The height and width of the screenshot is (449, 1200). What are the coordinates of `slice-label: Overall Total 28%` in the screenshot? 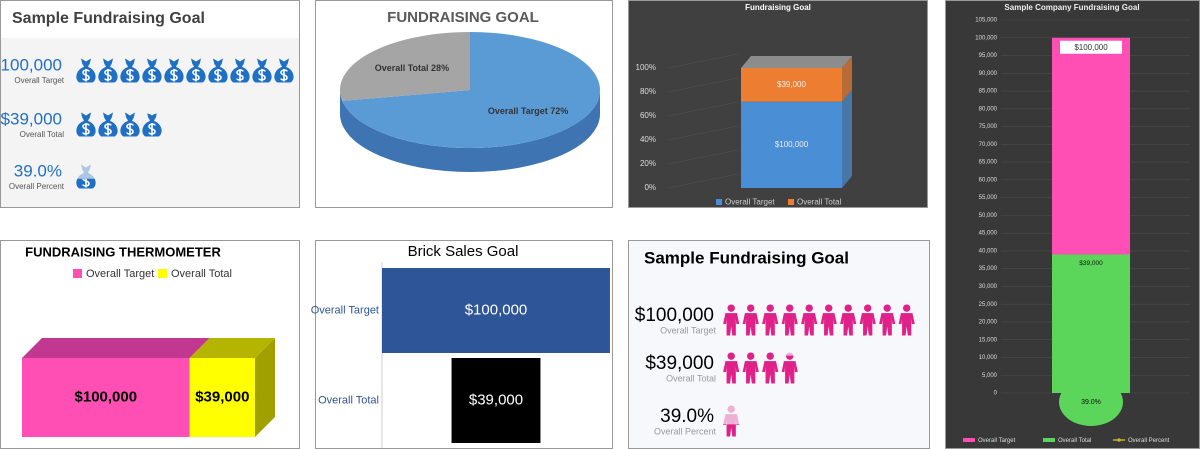 It's located at (412, 68).